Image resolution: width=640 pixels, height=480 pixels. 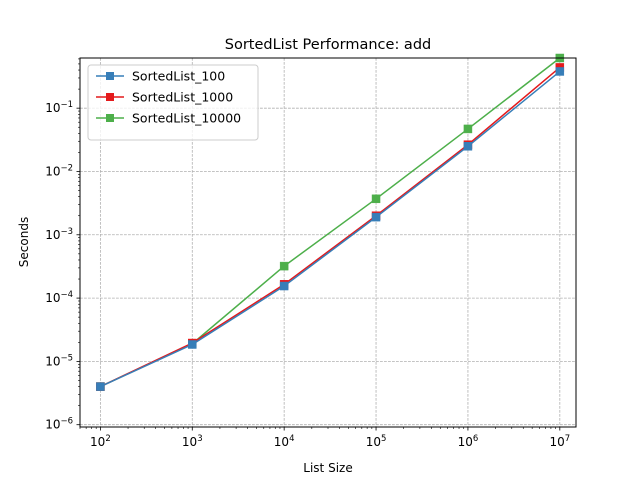 I want to click on y-tick-label: 10⁻⁵, so click(x=59, y=360).